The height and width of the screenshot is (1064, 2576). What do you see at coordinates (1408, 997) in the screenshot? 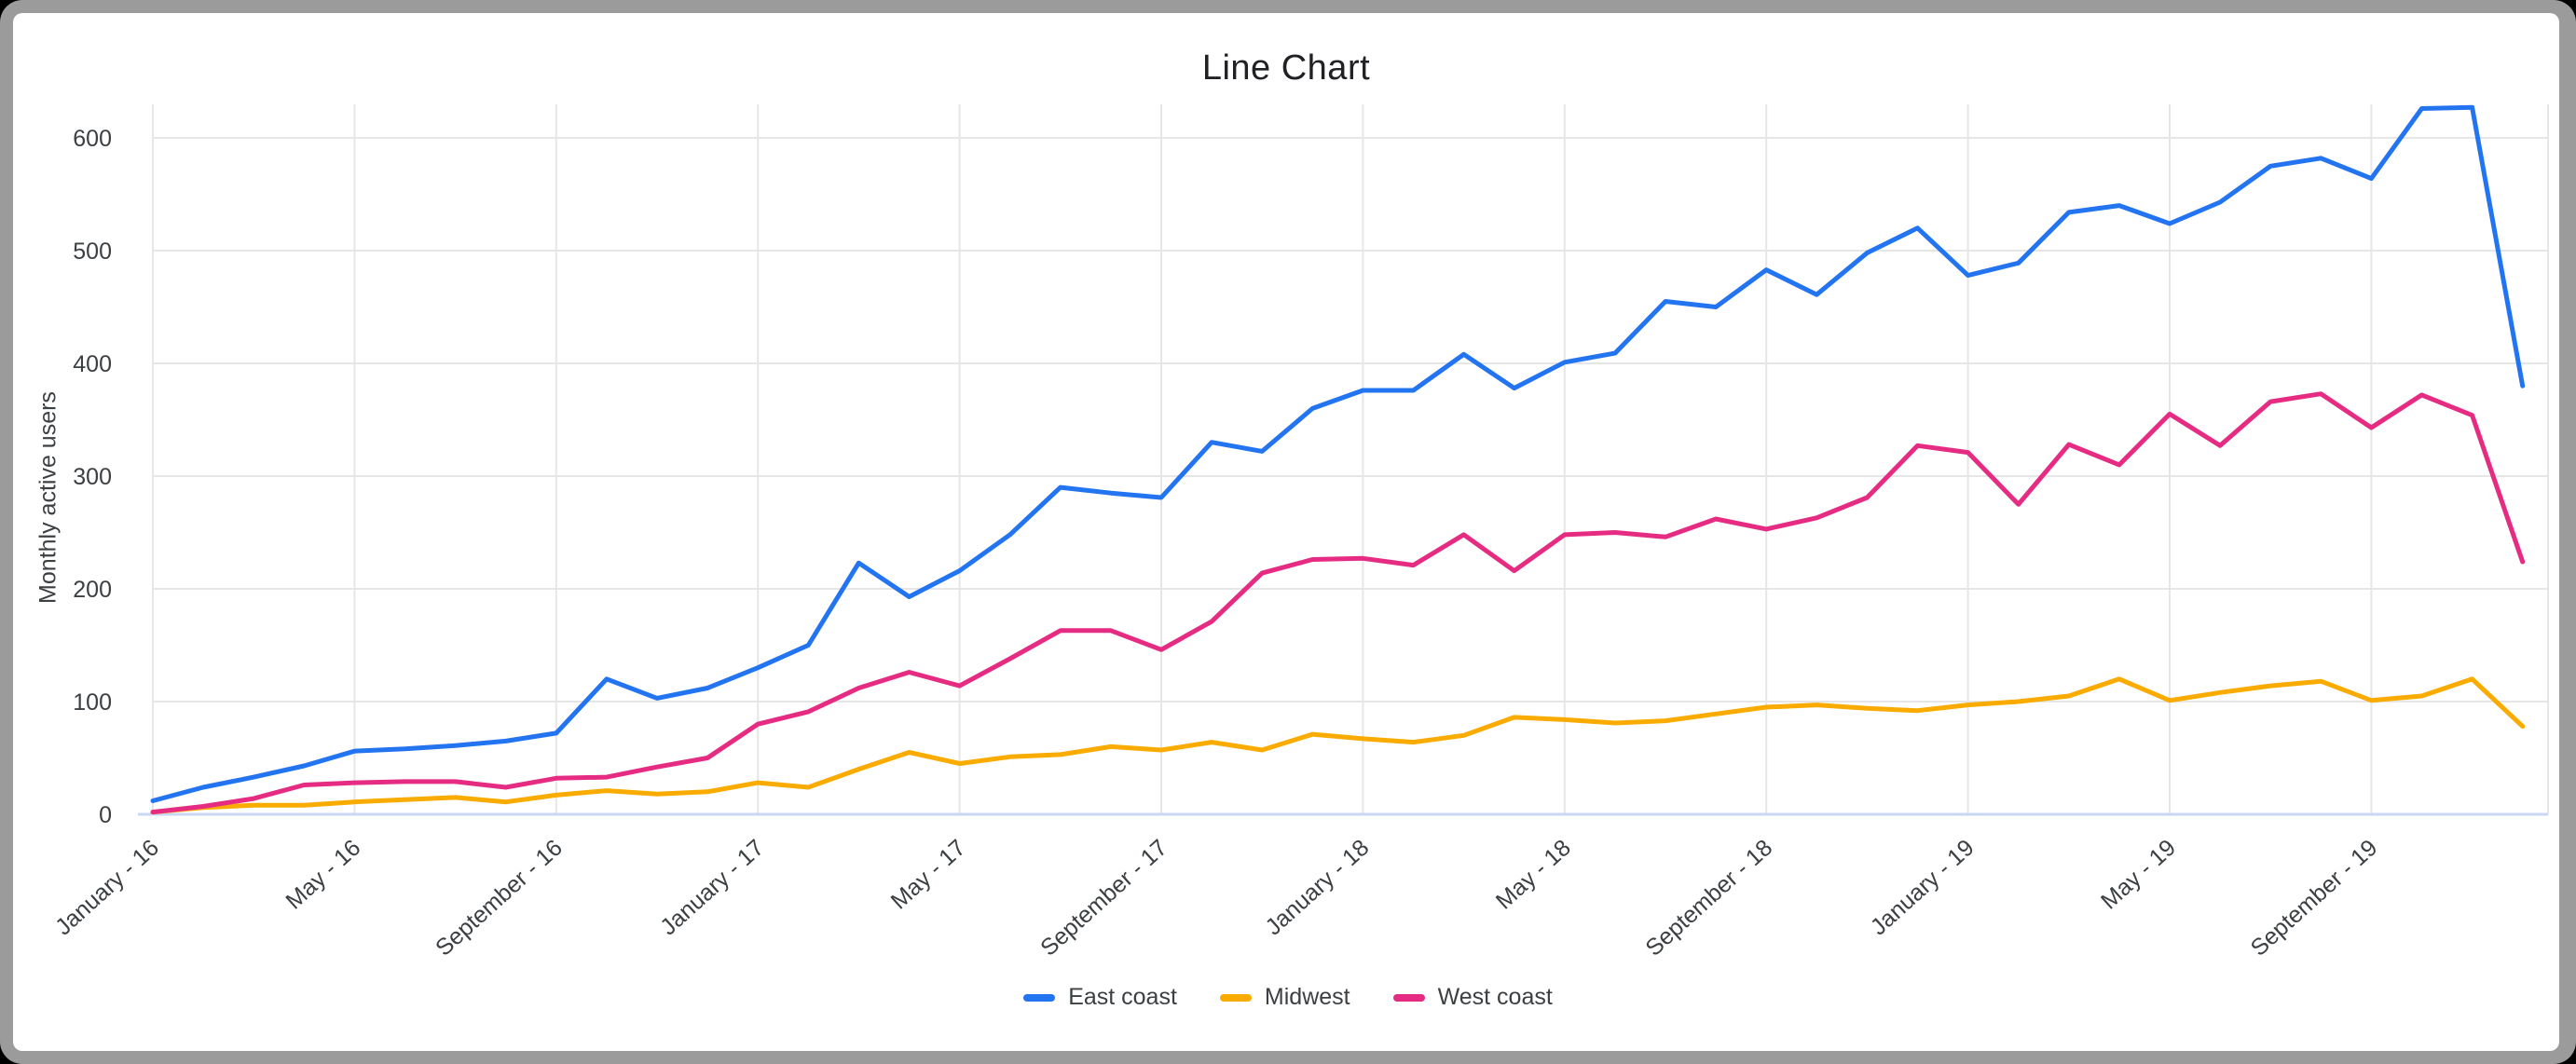
I see `west-coast-line-icon` at bounding box center [1408, 997].